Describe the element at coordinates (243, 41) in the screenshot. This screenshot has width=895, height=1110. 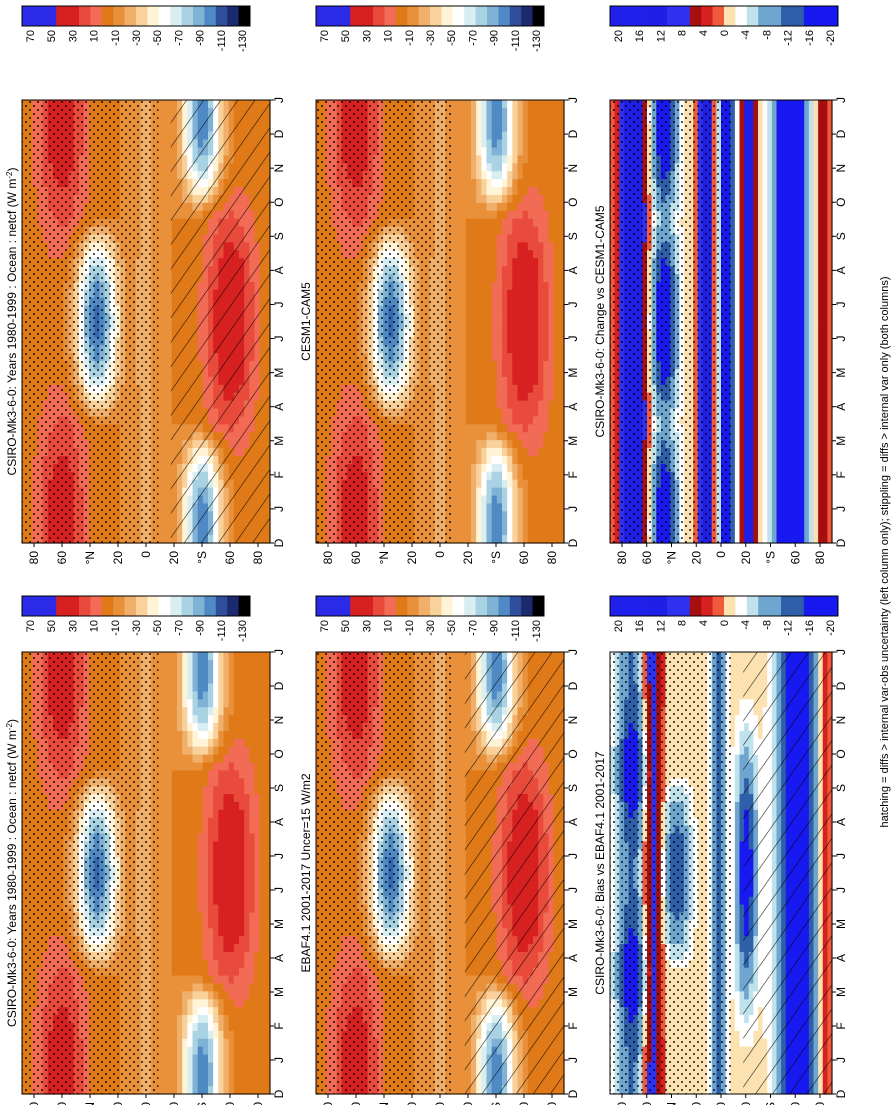
I see `colorbar-label: -130` at that location.